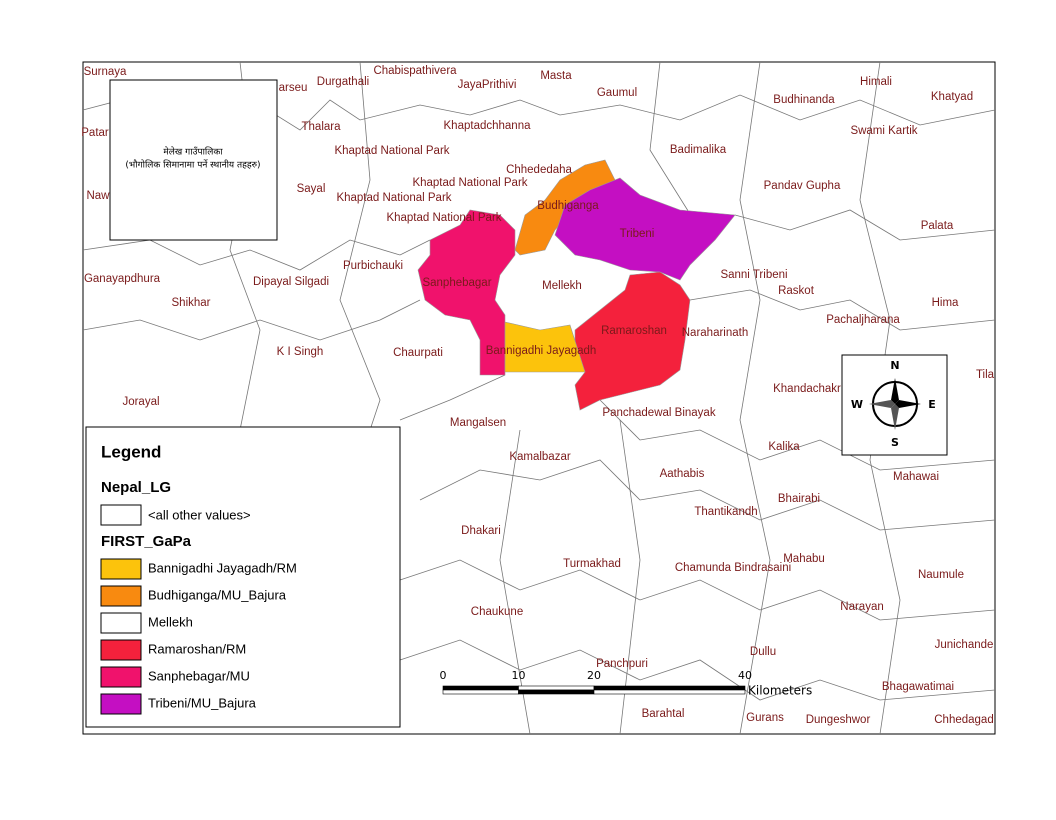 The height and width of the screenshot is (820, 1056). I want to click on place-label: Gaumul, so click(617, 93).